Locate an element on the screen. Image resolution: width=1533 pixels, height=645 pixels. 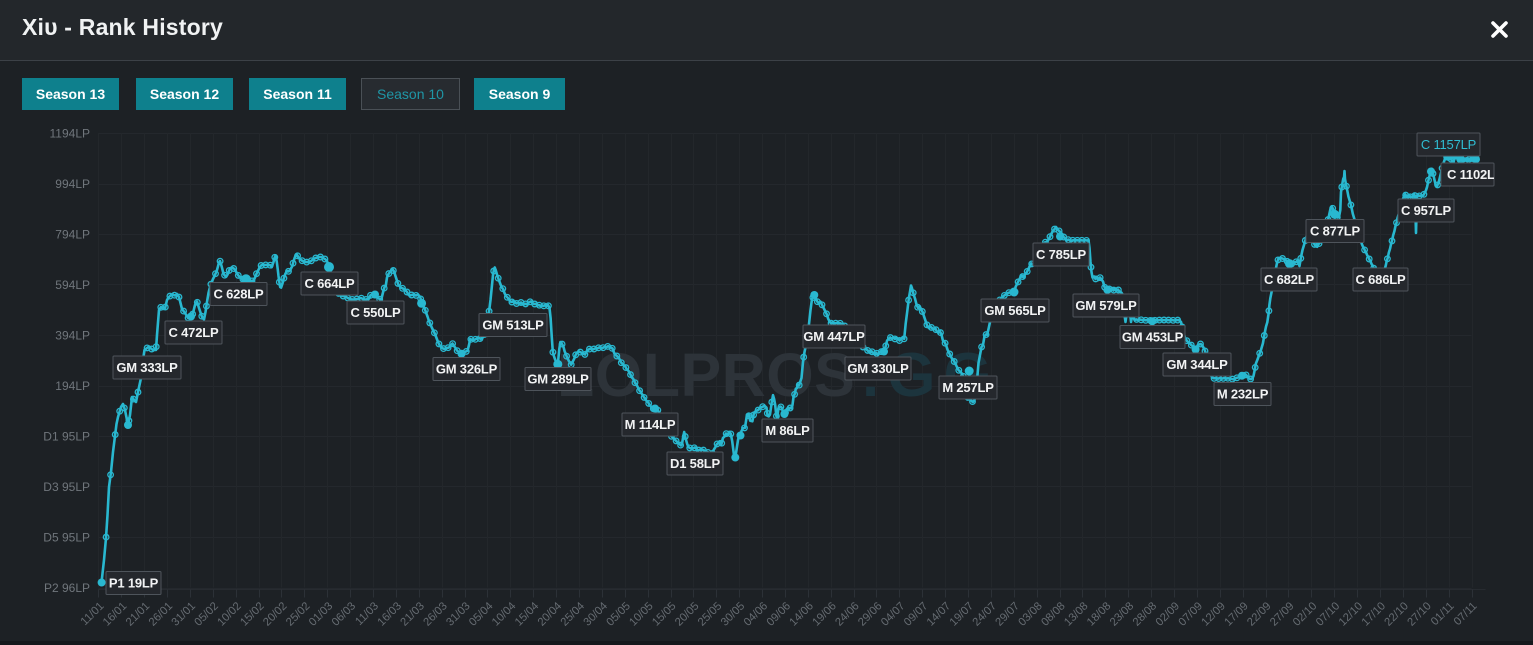
svg-text: 1194LP is located at coordinates (70, 134).